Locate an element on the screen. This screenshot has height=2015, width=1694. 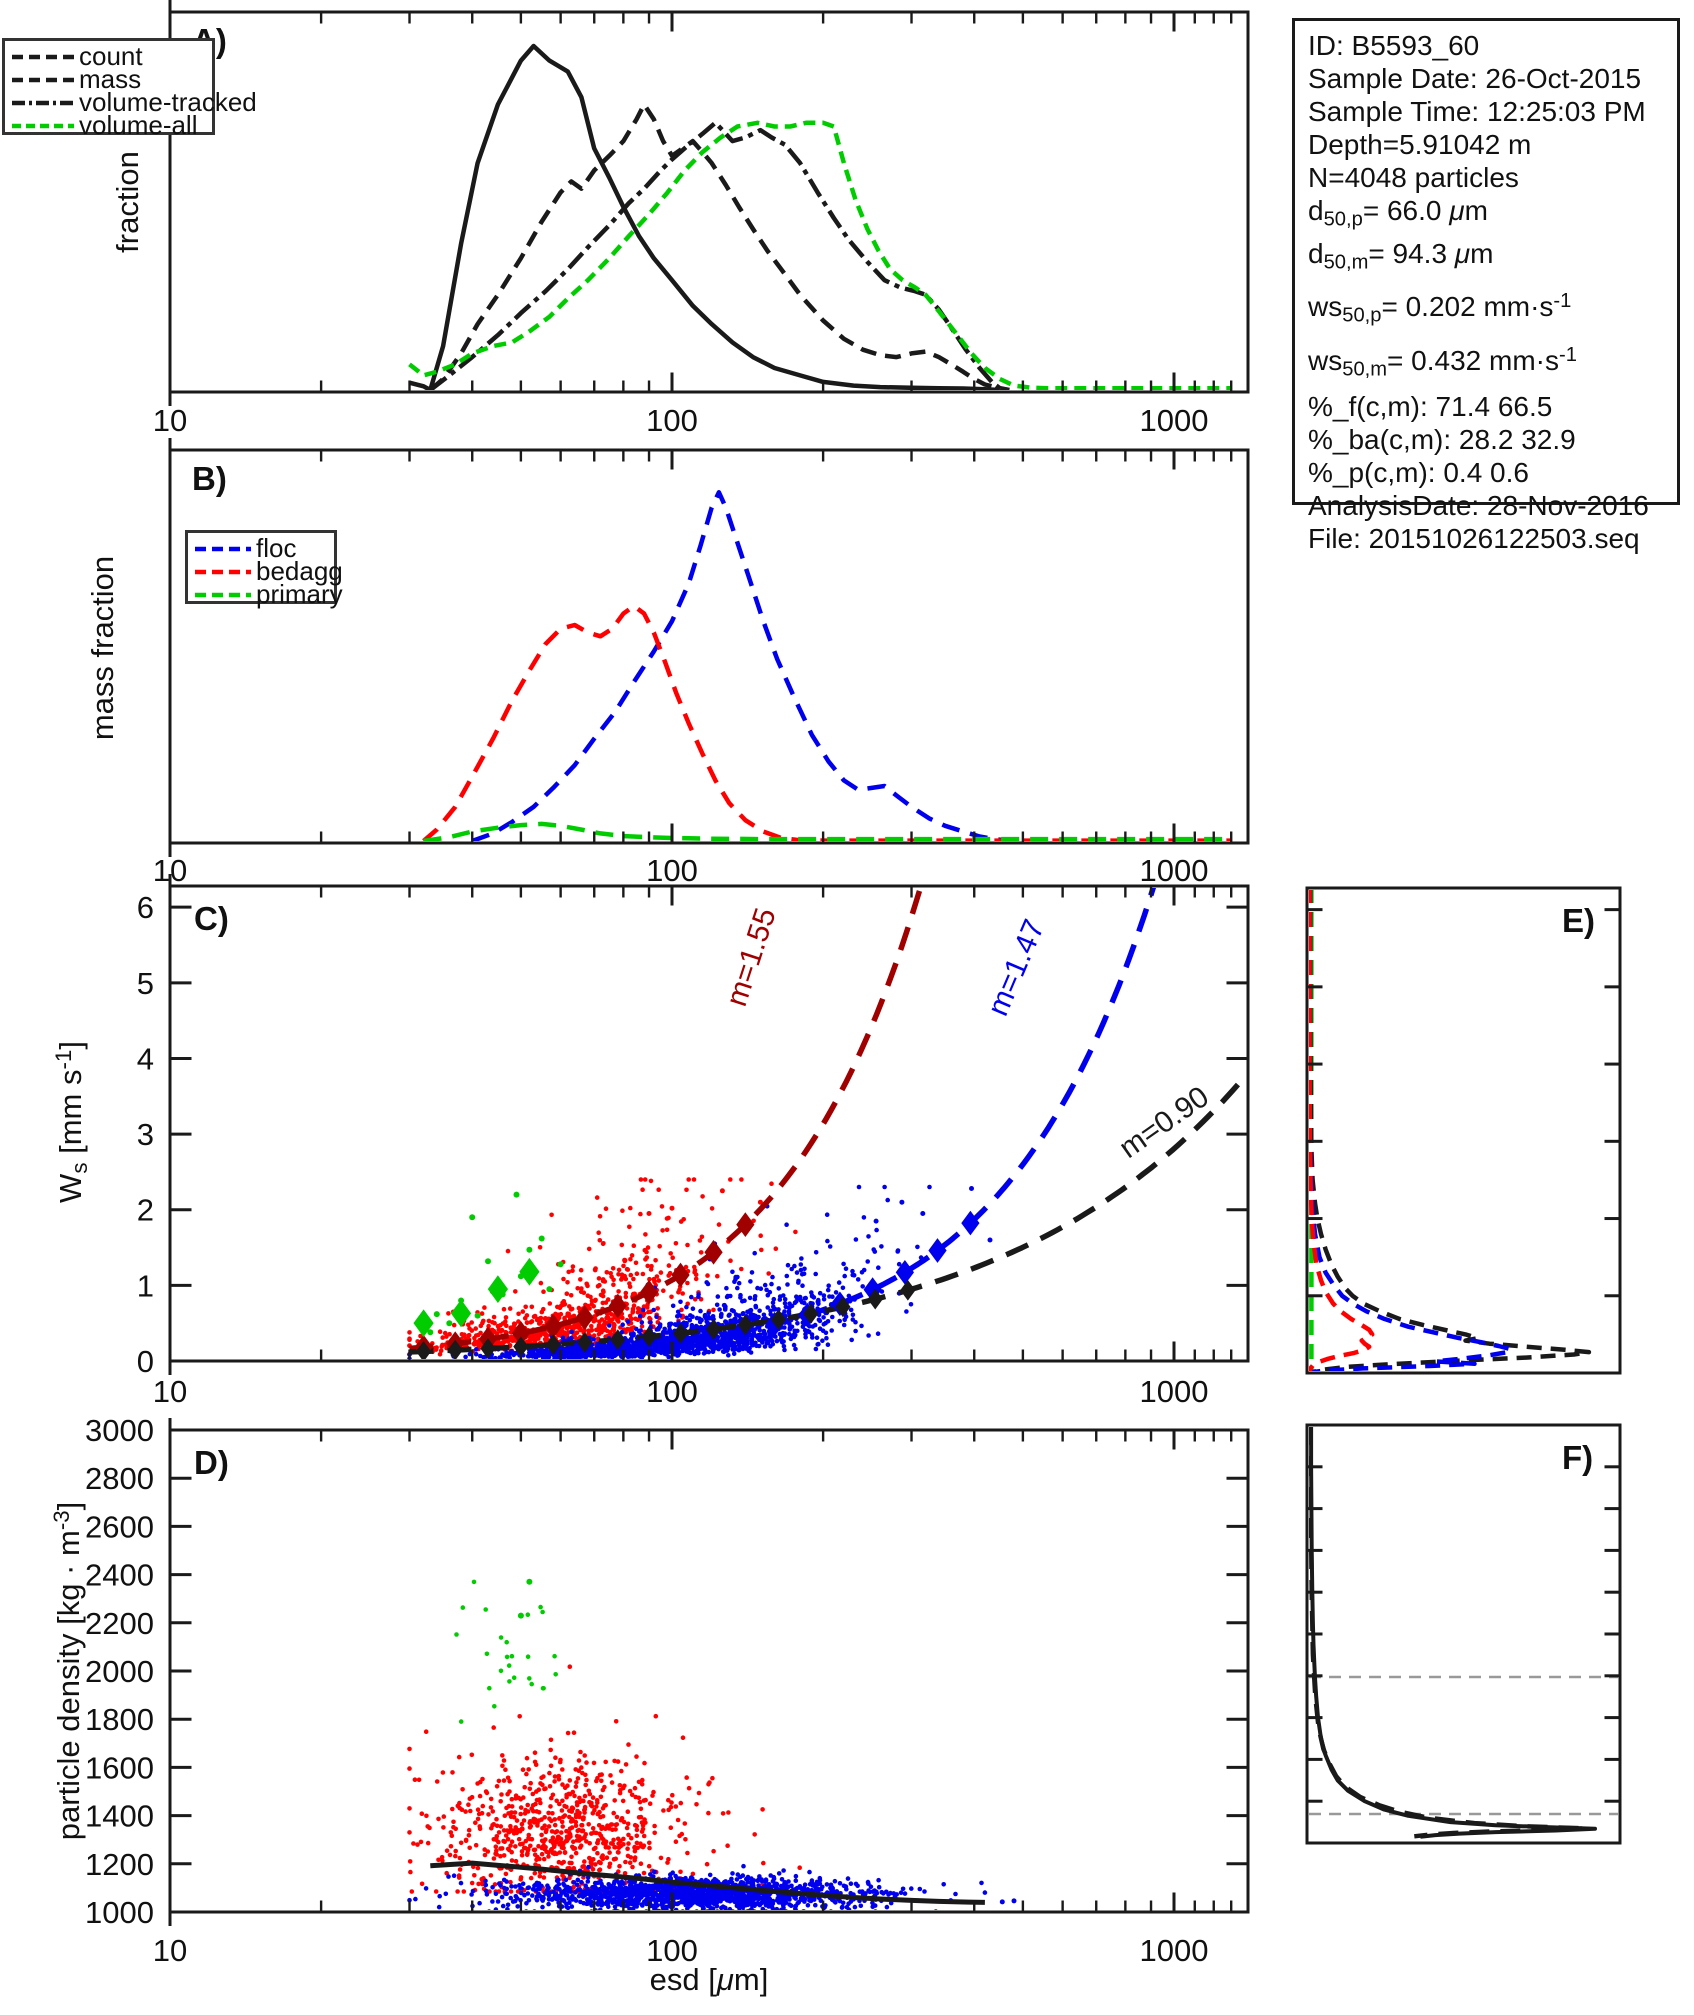
info-line-10: %_ba(c,m): 28.2 32.9 is located at coordinates (1442, 439).